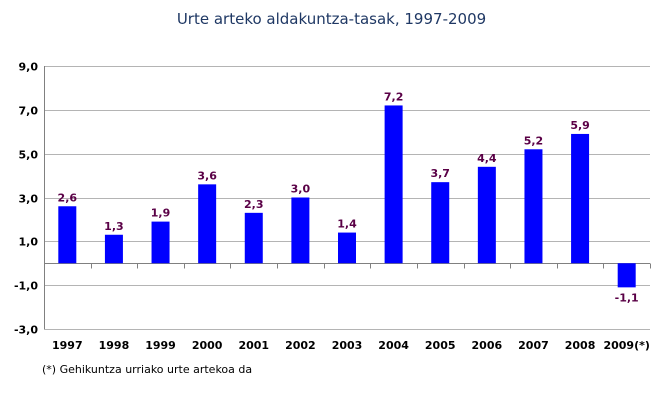  What do you see at coordinates (394, 96) in the screenshot?
I see `data-label: 7,2` at bounding box center [394, 96].